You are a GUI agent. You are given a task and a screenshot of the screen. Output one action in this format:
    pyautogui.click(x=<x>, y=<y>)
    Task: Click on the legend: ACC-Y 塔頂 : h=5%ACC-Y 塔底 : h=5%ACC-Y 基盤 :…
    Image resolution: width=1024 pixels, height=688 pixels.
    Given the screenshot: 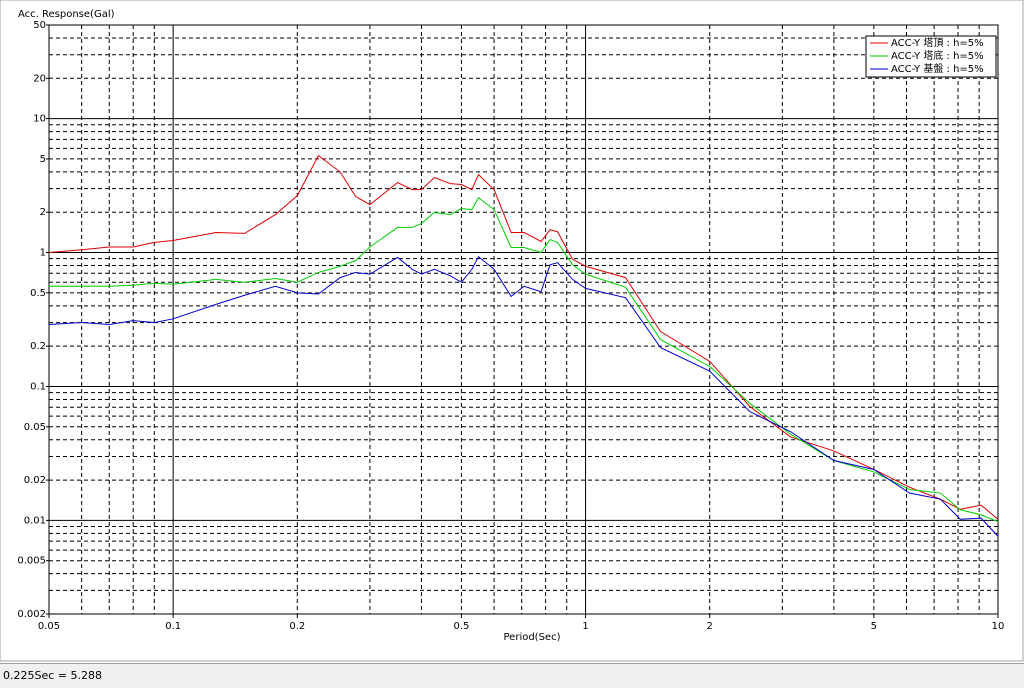 What is the action you would take?
    pyautogui.click(x=931, y=56)
    